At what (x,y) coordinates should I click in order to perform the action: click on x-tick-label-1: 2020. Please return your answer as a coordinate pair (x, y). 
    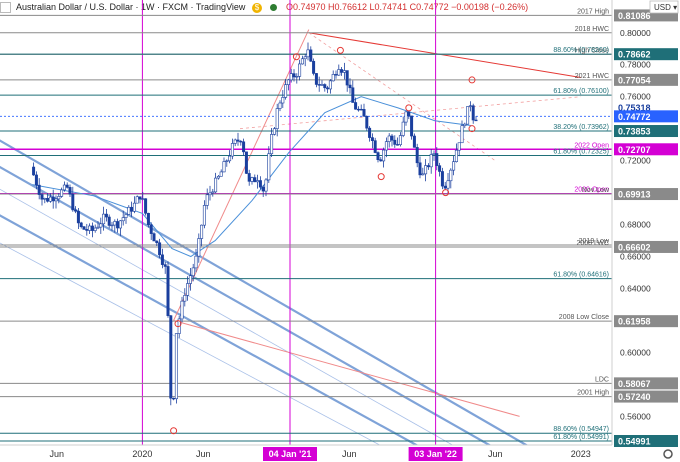
    Looking at the image, I should click on (142, 454).